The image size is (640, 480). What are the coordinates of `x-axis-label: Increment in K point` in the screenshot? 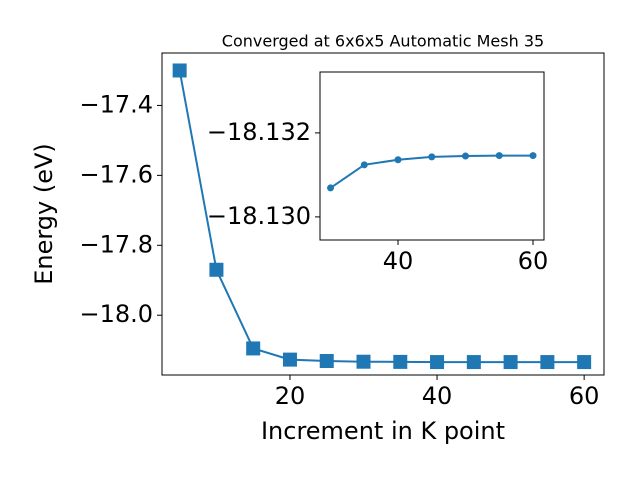 It's located at (383, 431).